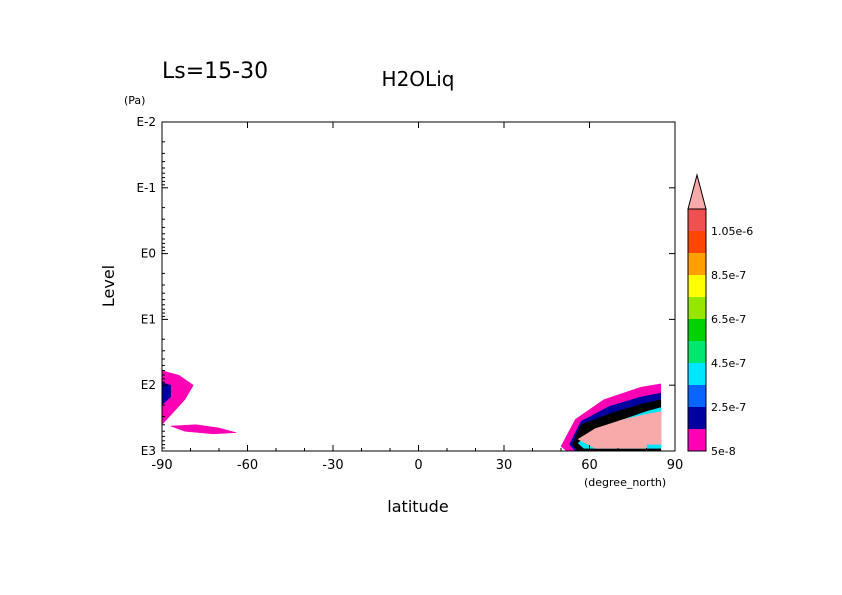 The image size is (842, 595). What do you see at coordinates (732, 231) in the screenshot?
I see `colorbar-label: 1.05e-6` at bounding box center [732, 231].